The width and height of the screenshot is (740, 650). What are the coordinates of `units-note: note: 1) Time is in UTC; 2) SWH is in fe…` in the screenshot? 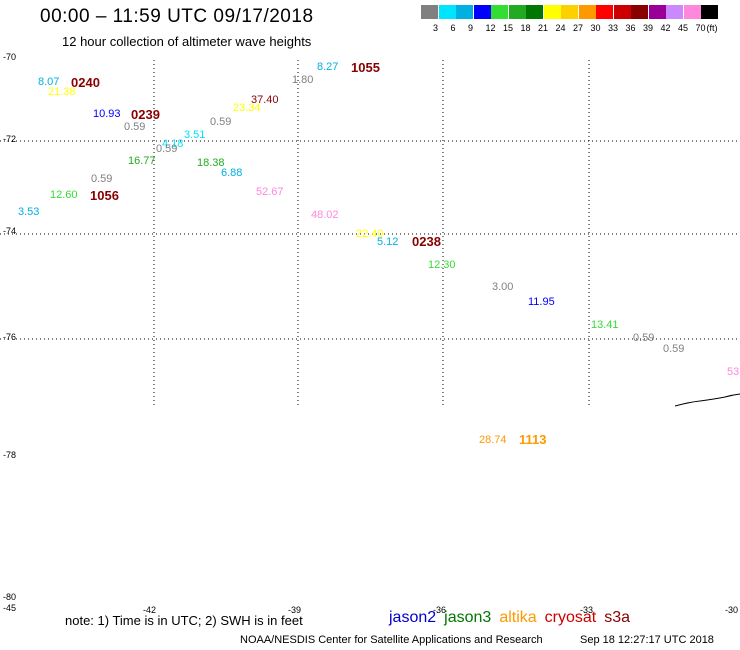 It's located at (184, 620).